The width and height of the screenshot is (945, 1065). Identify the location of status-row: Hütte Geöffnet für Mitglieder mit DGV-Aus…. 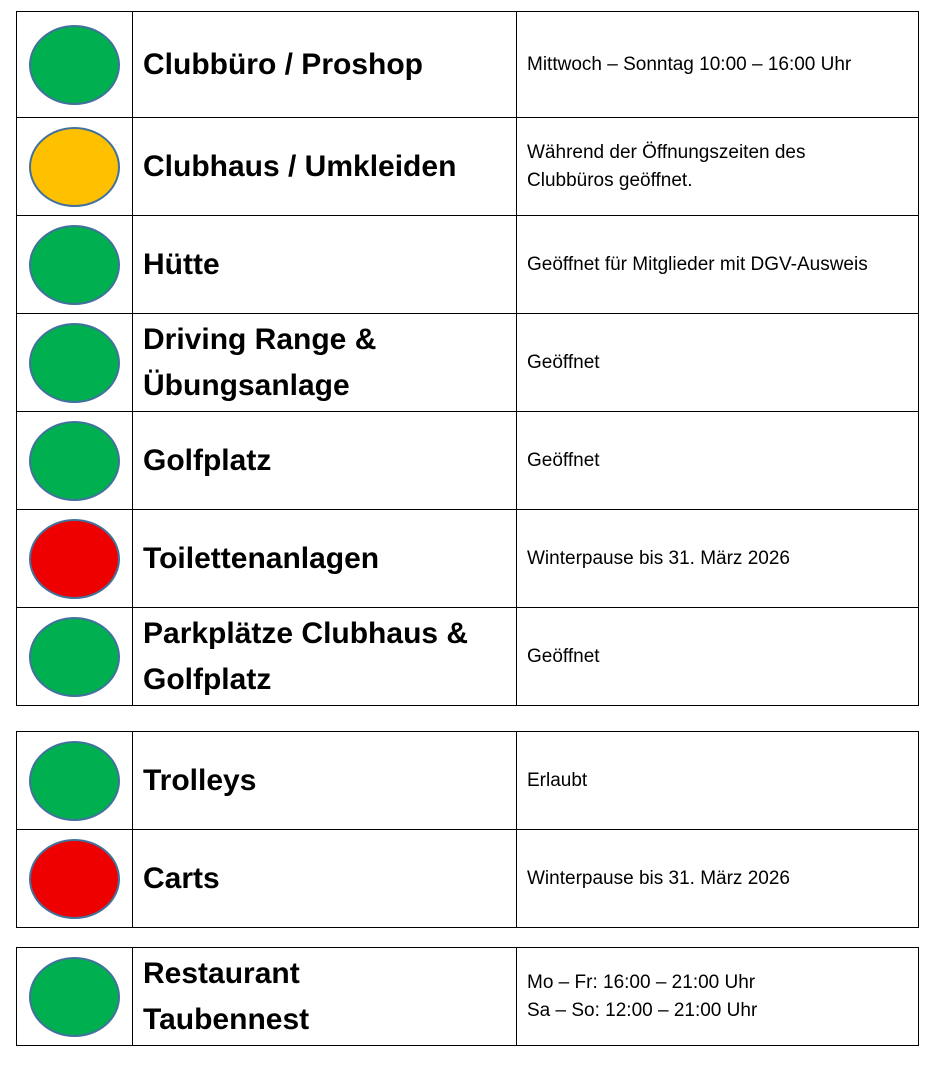
(467, 265).